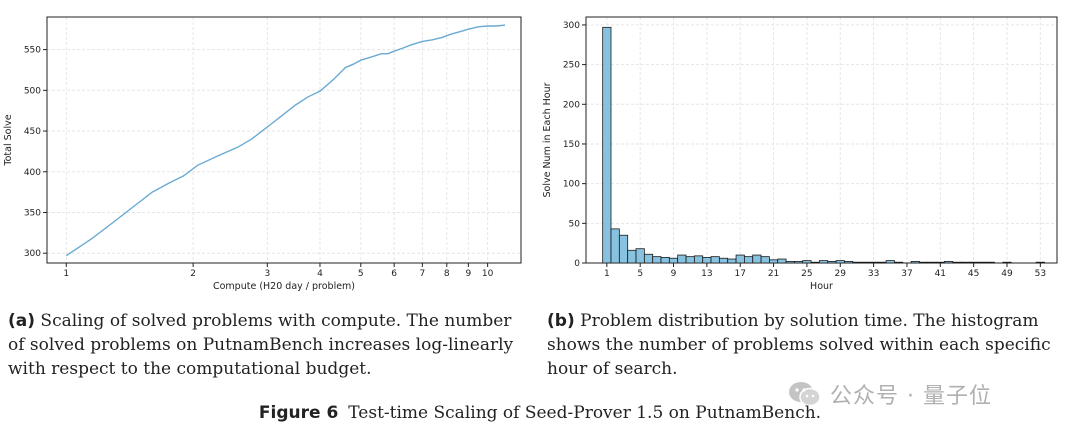  I want to click on chart-b-ytick-label: 300, so click(571, 26).